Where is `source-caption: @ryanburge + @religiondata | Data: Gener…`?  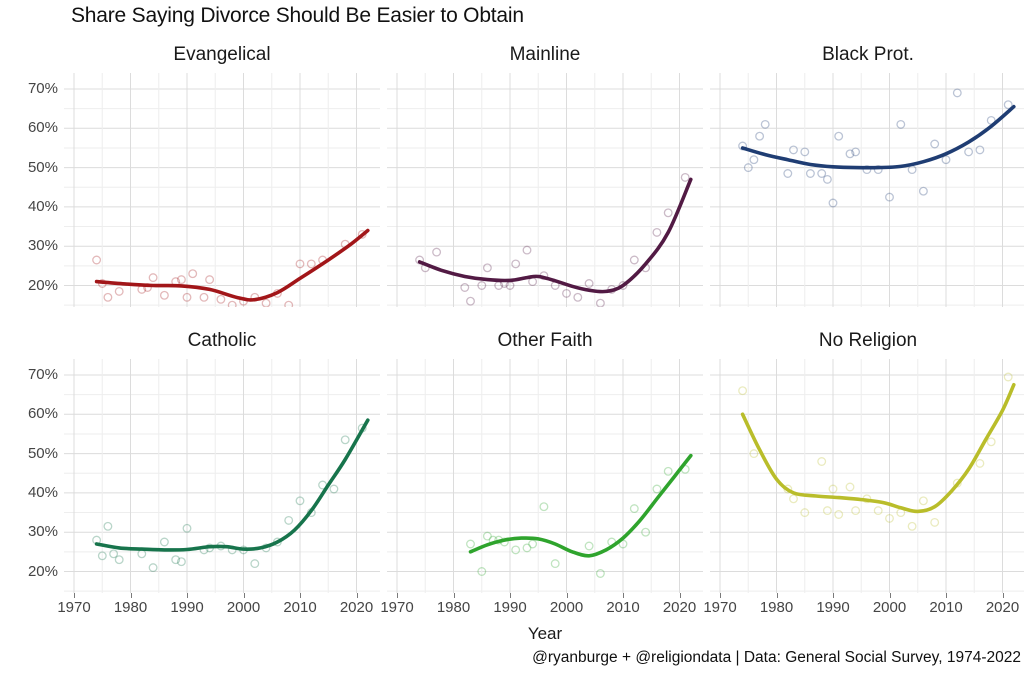 source-caption: @ryanburge + @religiondata | Data: Gener… is located at coordinates (776, 657).